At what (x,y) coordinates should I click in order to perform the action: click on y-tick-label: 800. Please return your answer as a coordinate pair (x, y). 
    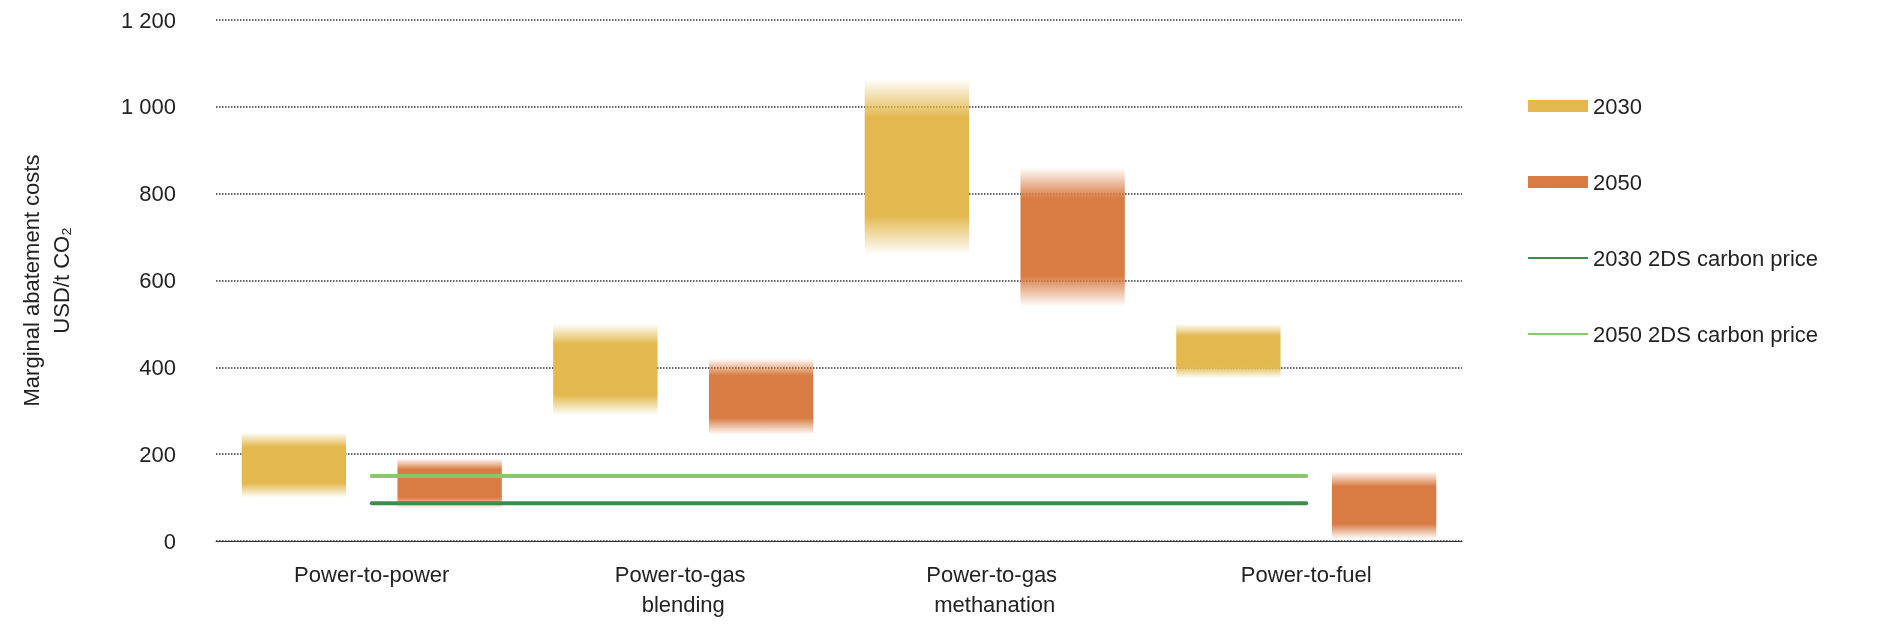
    Looking at the image, I should click on (157, 194).